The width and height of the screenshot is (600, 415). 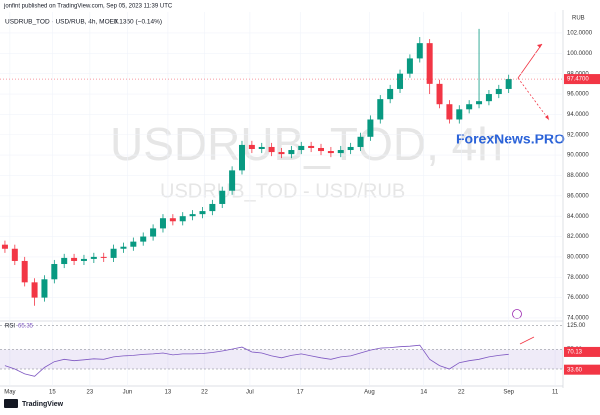 I want to click on rsi-marker-label: 33.60, so click(x=575, y=370).